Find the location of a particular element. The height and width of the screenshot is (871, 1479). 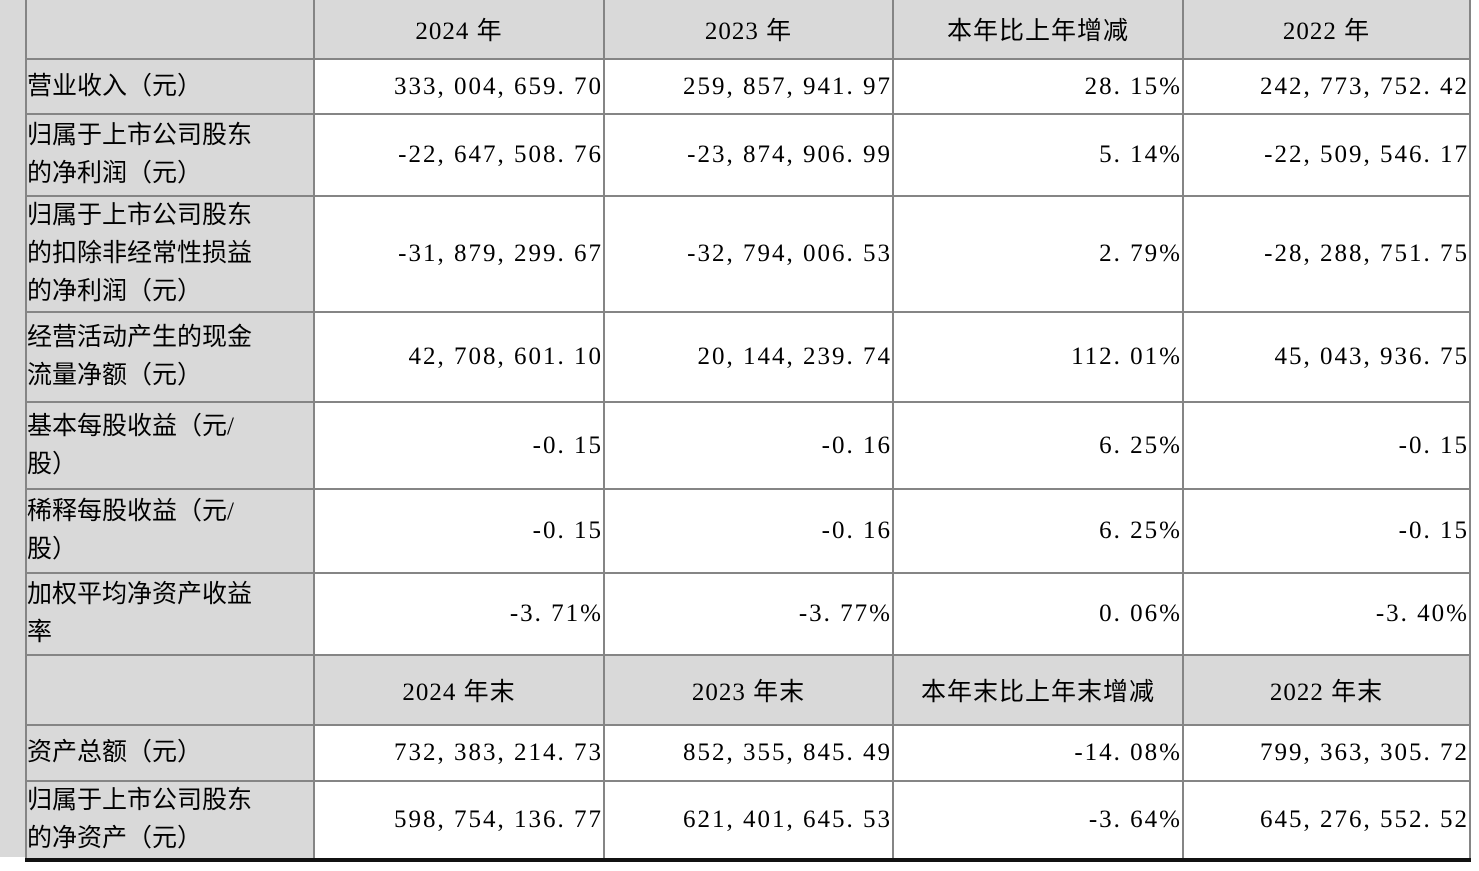

period-header-cell: 2023 年 is located at coordinates (748, 30).